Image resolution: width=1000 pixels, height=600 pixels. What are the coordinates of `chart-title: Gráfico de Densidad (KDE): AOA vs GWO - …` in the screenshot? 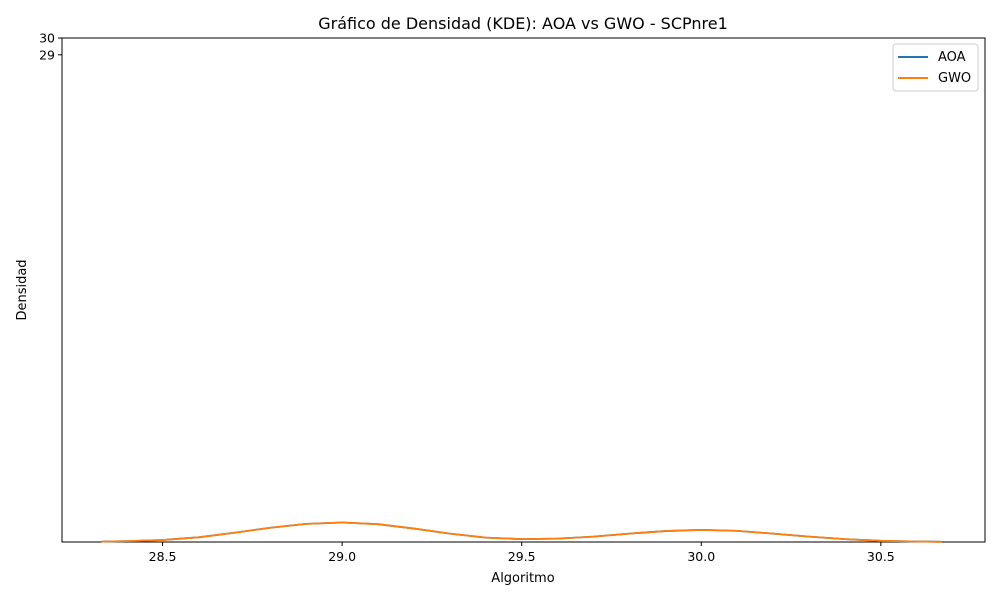 It's located at (523, 23).